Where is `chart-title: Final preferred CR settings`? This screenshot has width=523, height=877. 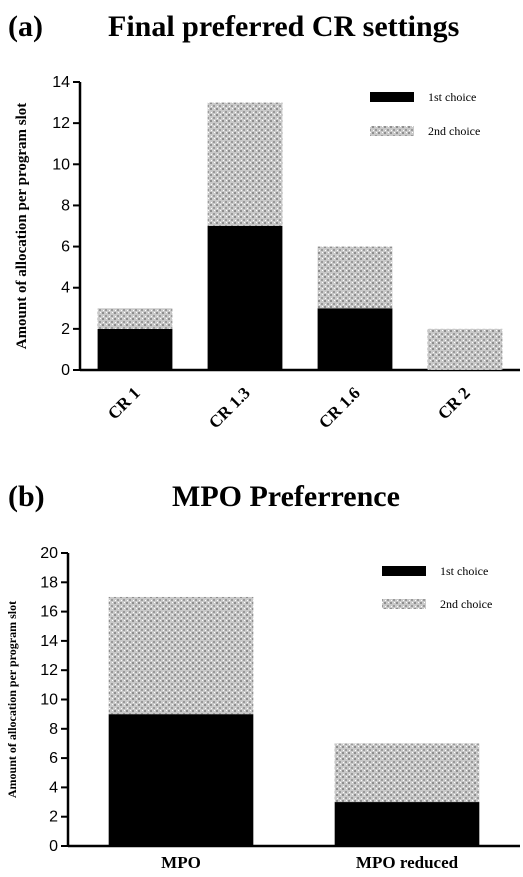
chart-title: Final preferred CR settings is located at coordinates (284, 26).